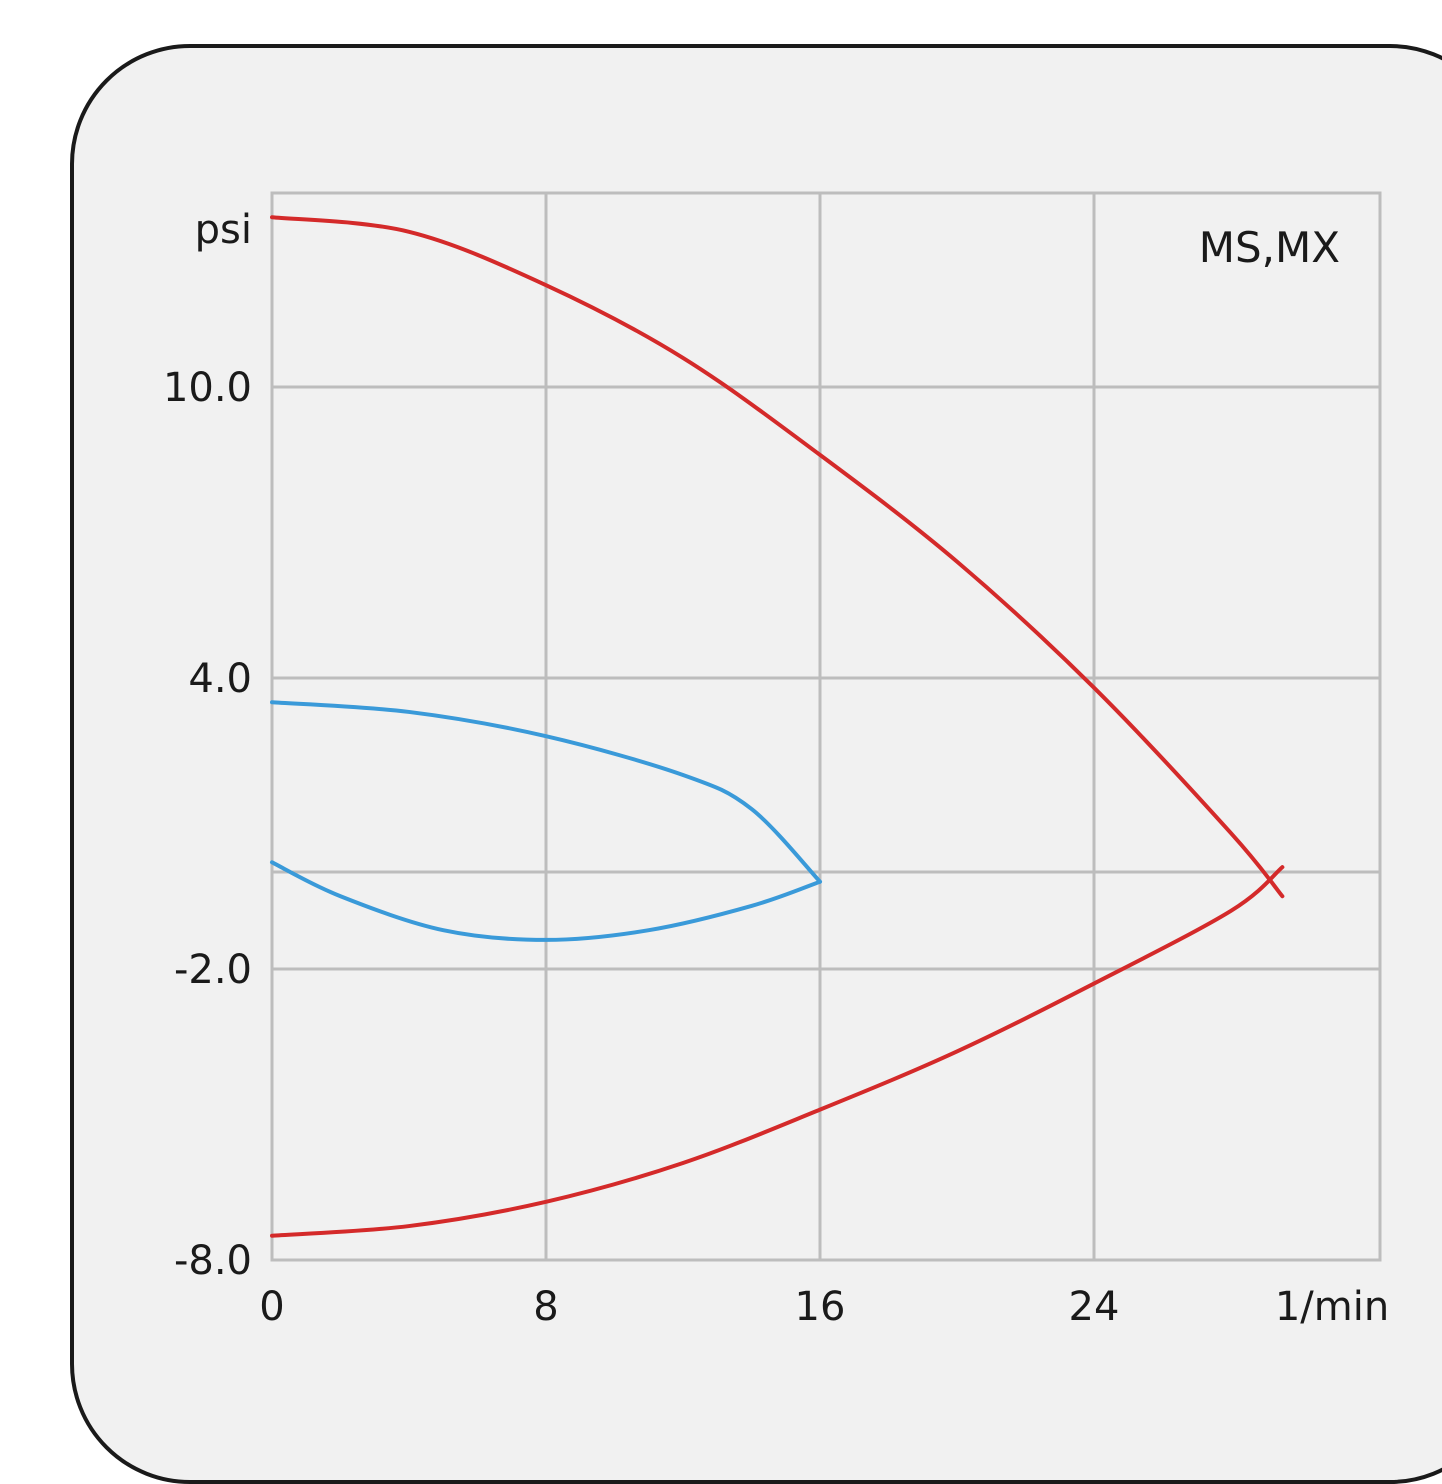 This screenshot has width=1442, height=1484. I want to click on y-tick-label: -2.0, so click(213, 970).